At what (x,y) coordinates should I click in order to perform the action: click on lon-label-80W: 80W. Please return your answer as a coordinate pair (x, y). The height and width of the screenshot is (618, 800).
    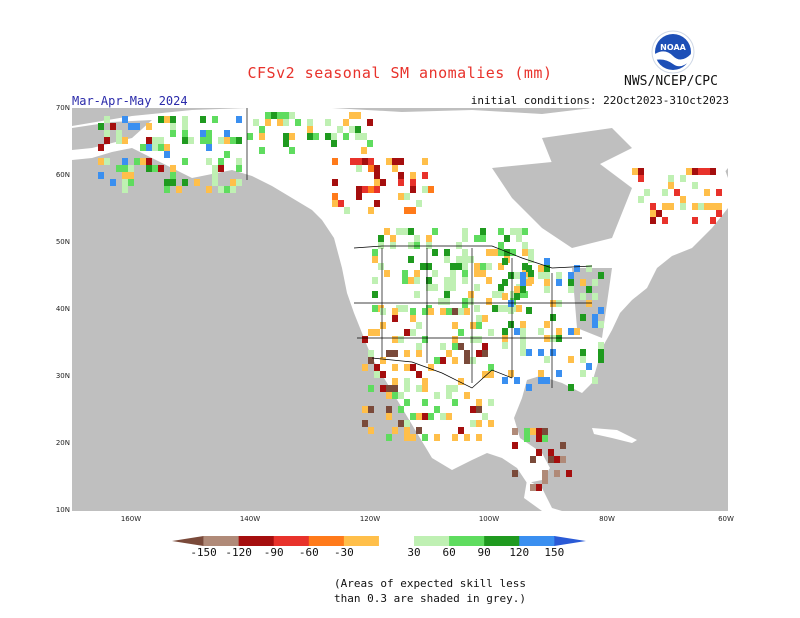
    Looking at the image, I should click on (607, 519).